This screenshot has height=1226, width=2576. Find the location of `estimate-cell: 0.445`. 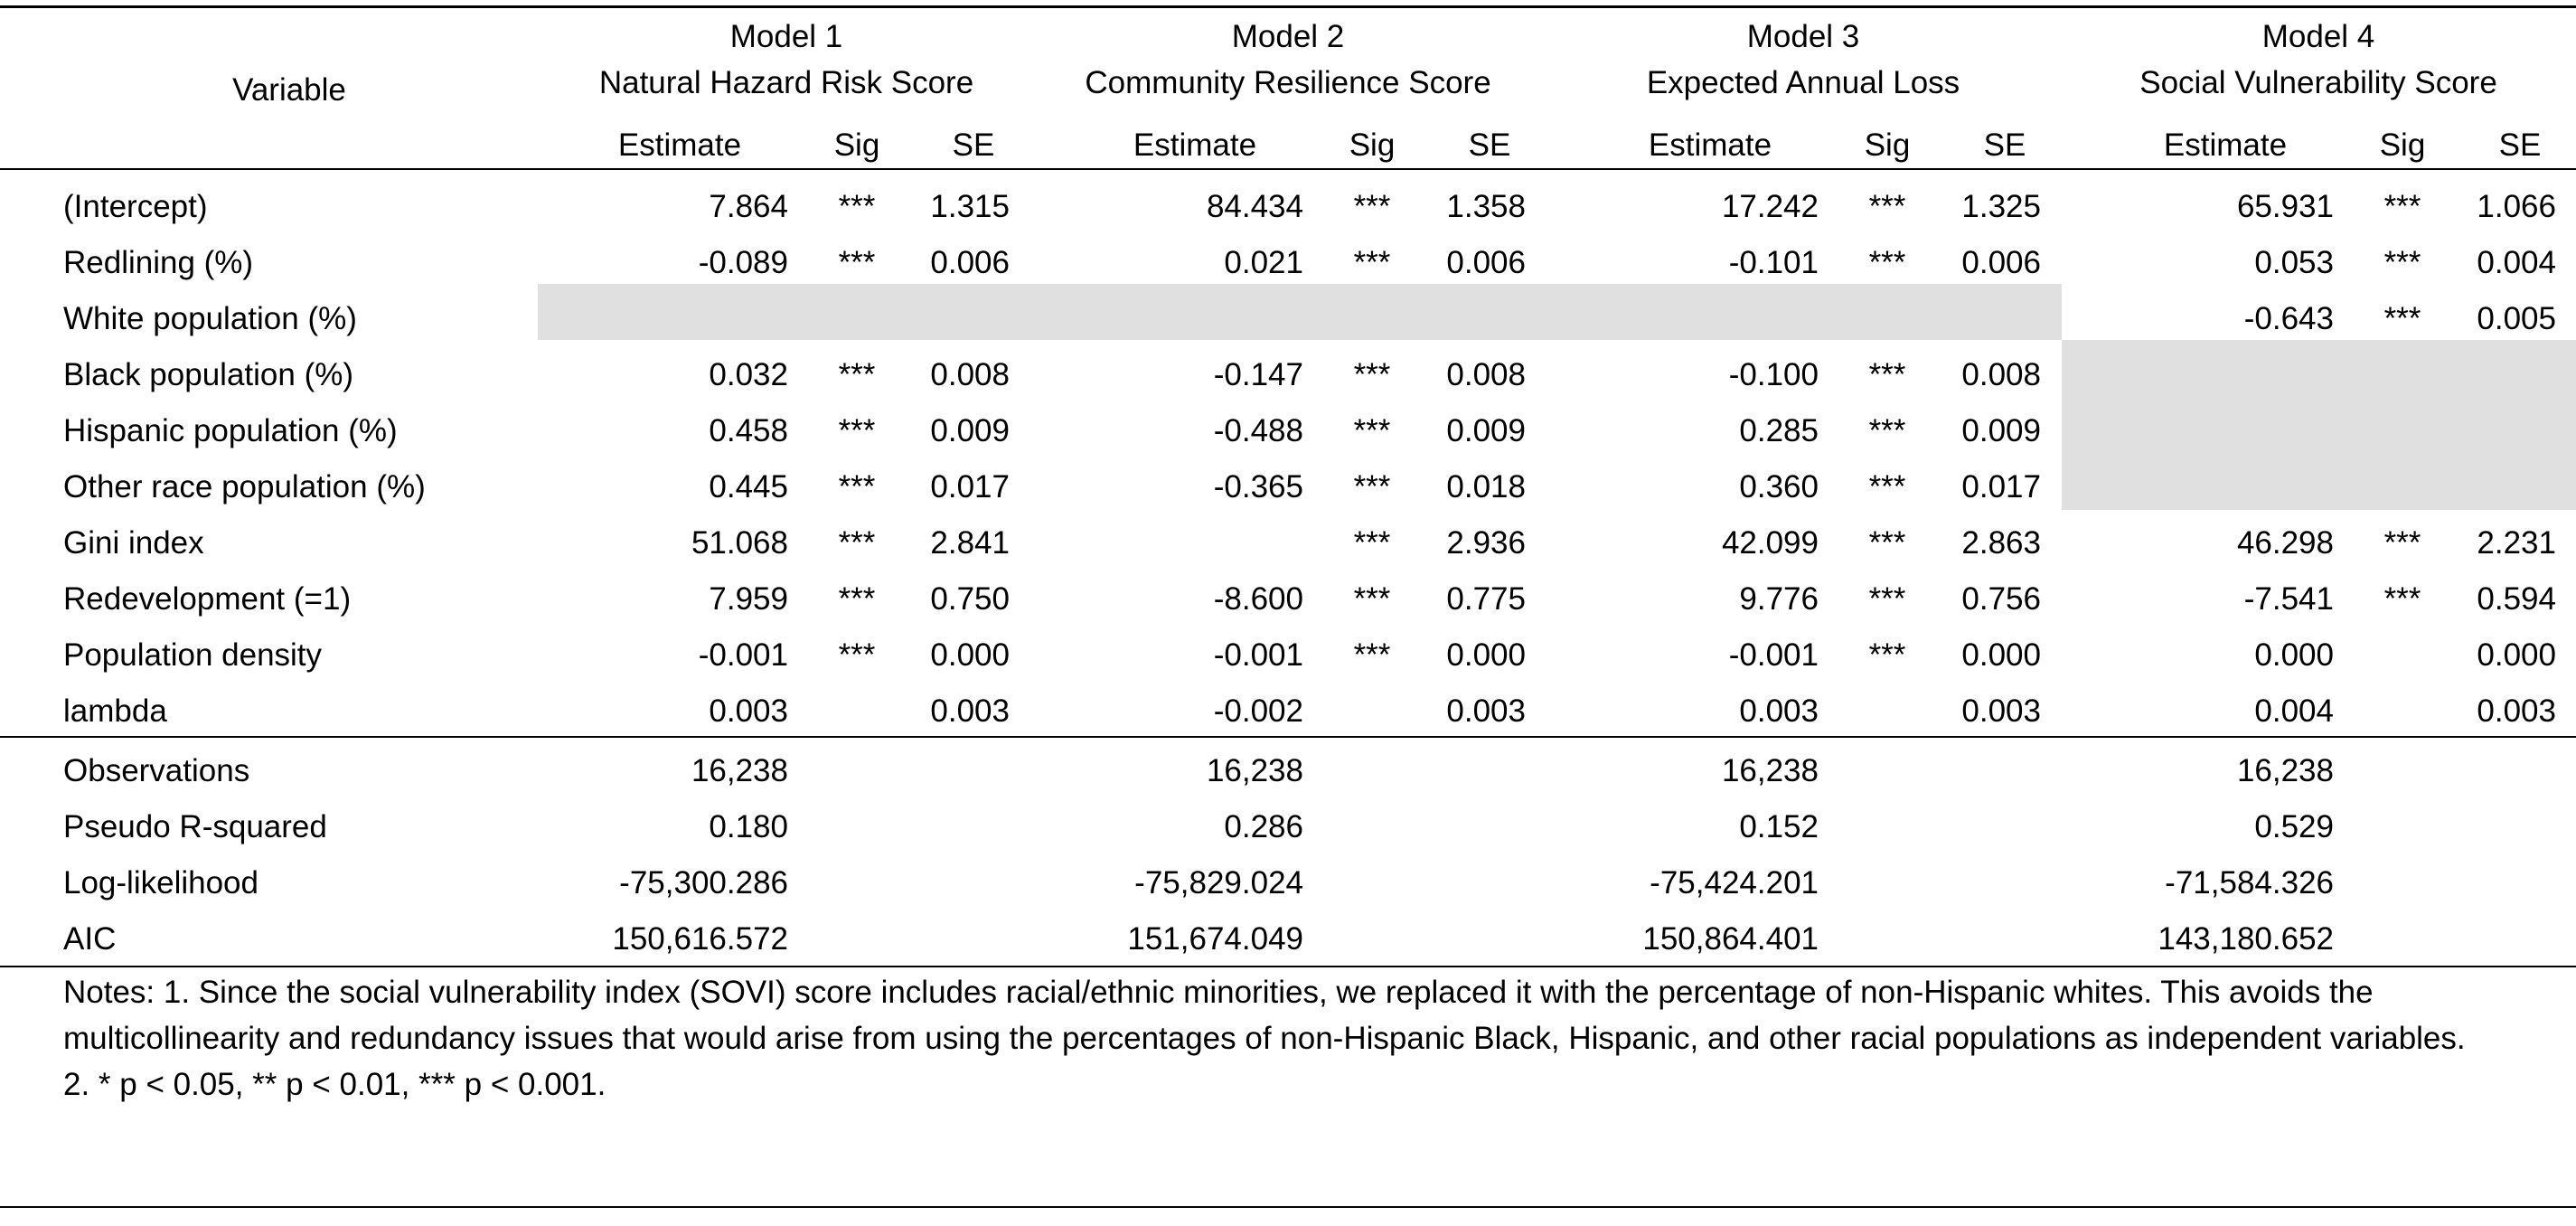

estimate-cell: 0.445 is located at coordinates (749, 487).